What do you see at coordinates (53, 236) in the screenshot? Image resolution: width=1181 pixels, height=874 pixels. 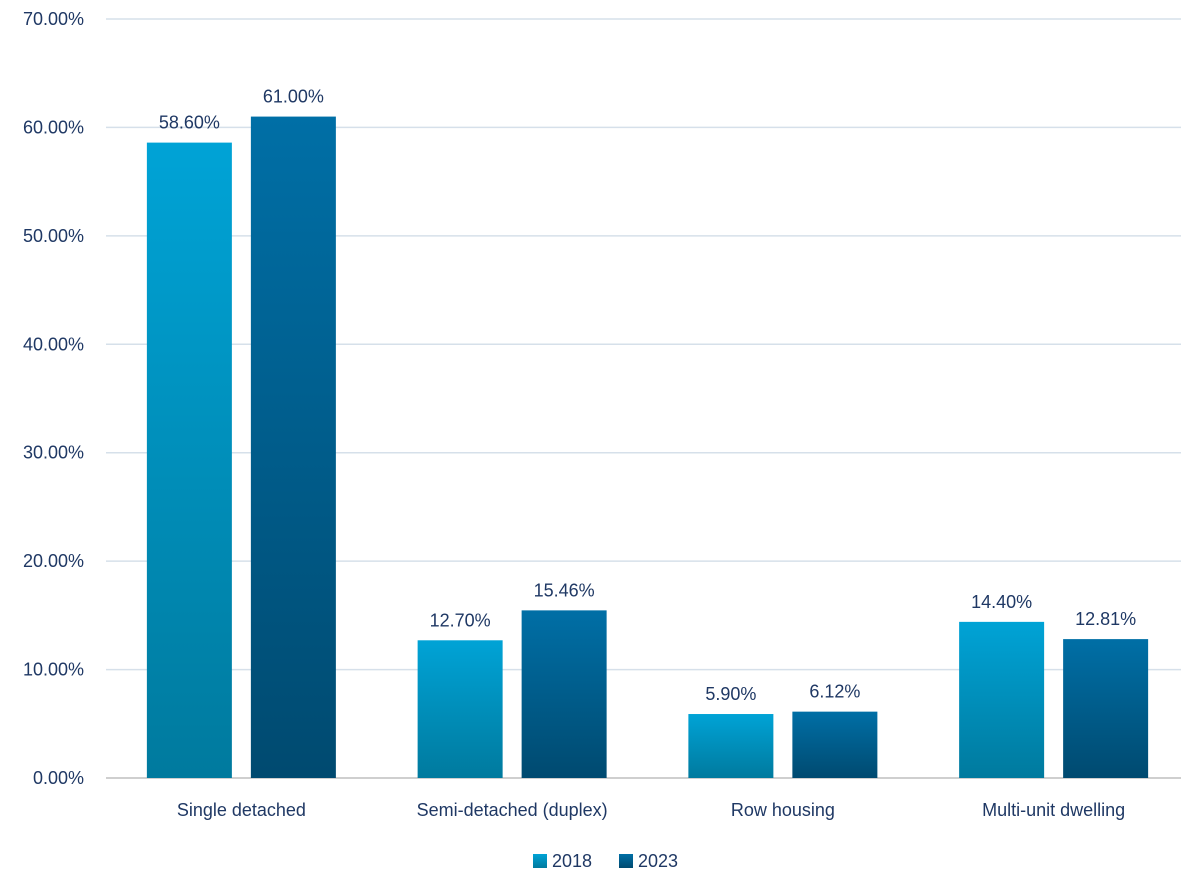 I see `y-tick-label: 50.00%` at bounding box center [53, 236].